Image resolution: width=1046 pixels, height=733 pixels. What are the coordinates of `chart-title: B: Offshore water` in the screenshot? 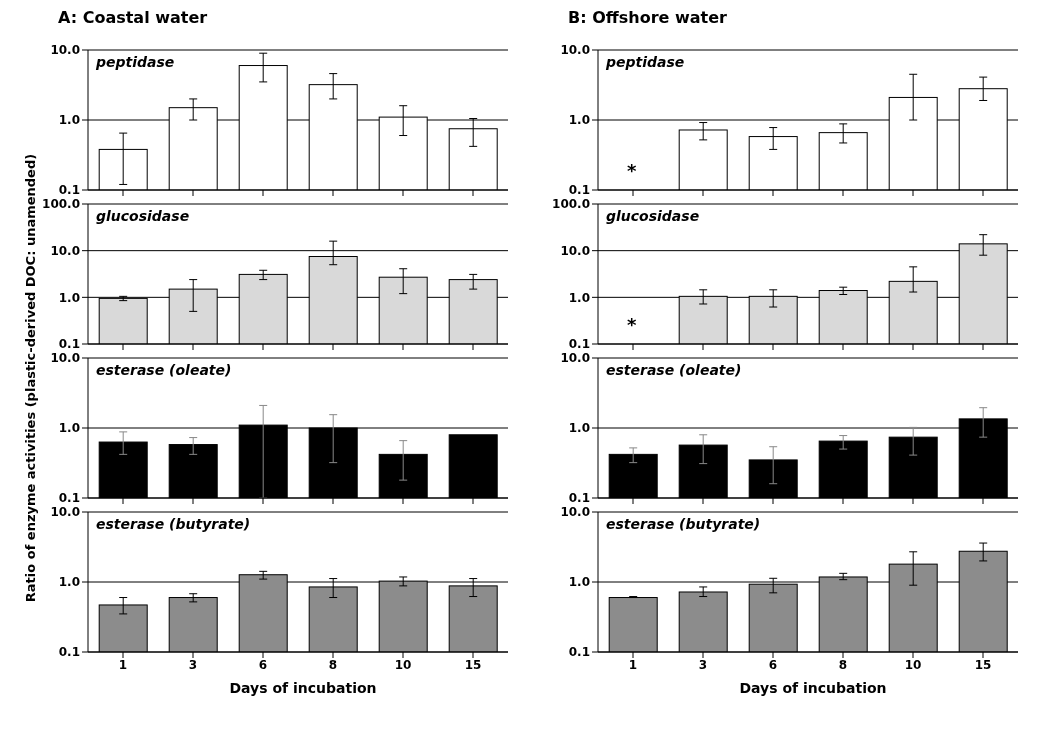 It's located at (648, 18).